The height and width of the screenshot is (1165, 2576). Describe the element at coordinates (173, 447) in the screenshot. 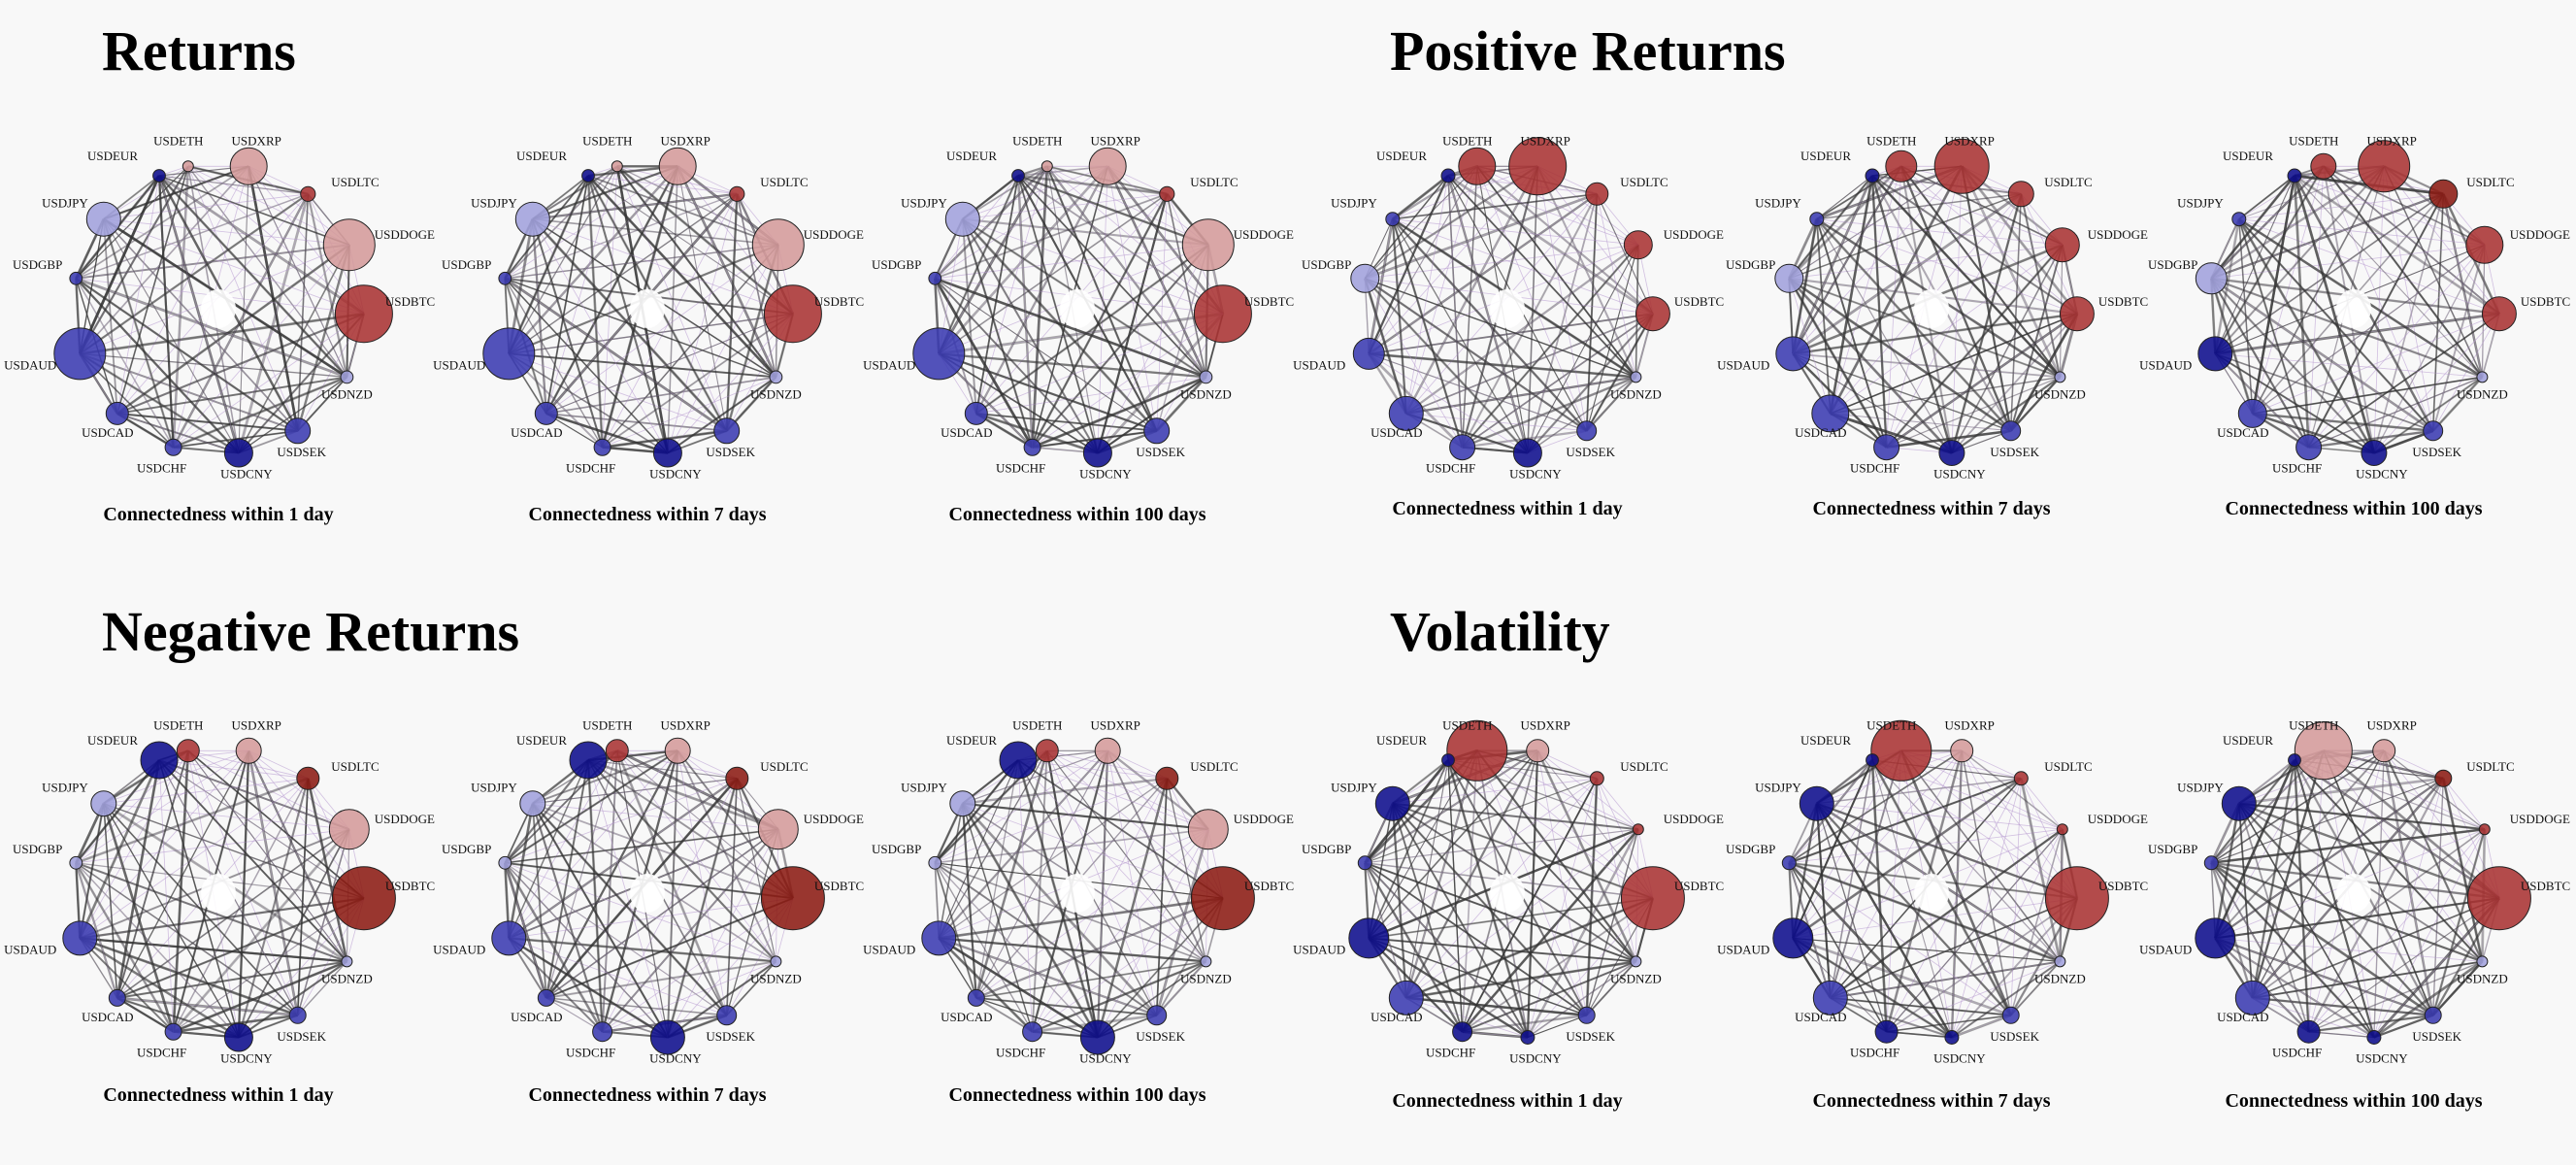

I see `node-usdchf` at that location.